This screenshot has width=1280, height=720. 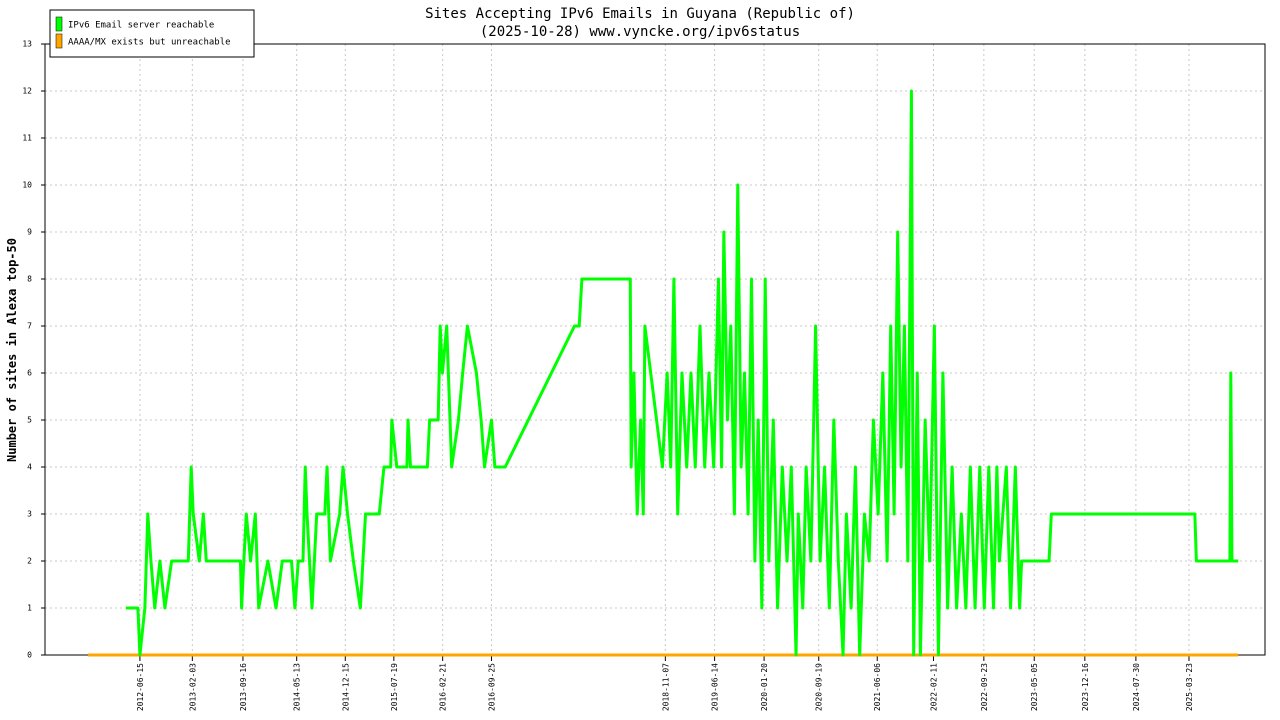 What do you see at coordinates (1136, 687) in the screenshot?
I see `x-tick-label: 2024-07-30` at bounding box center [1136, 687].